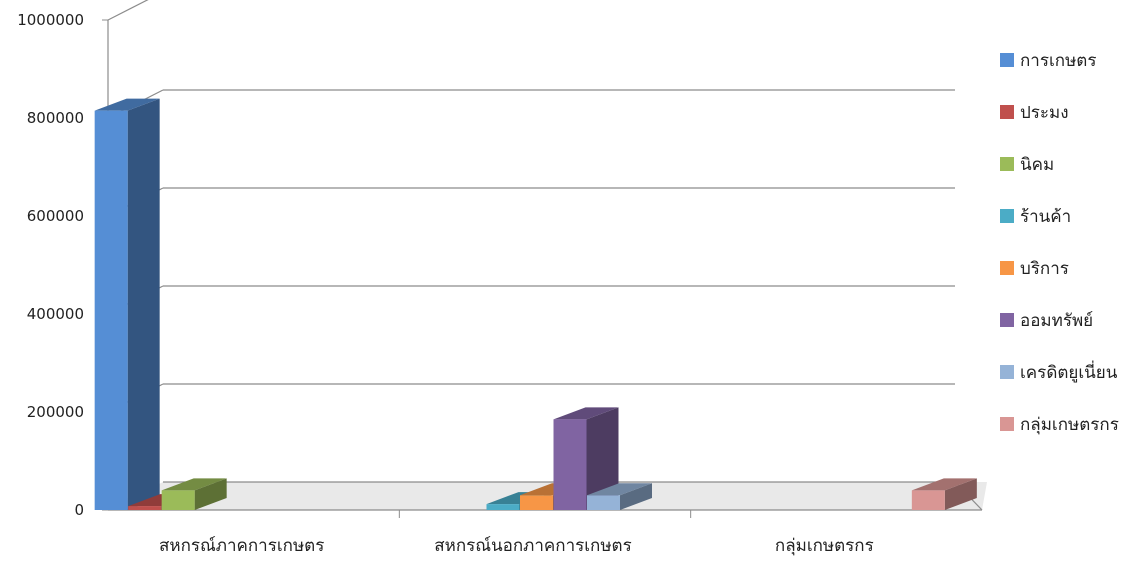 The height and width of the screenshot is (563, 1146). Describe the element at coordinates (1045, 217) in the screenshot. I see `legend-label: ร้านค้า` at that location.